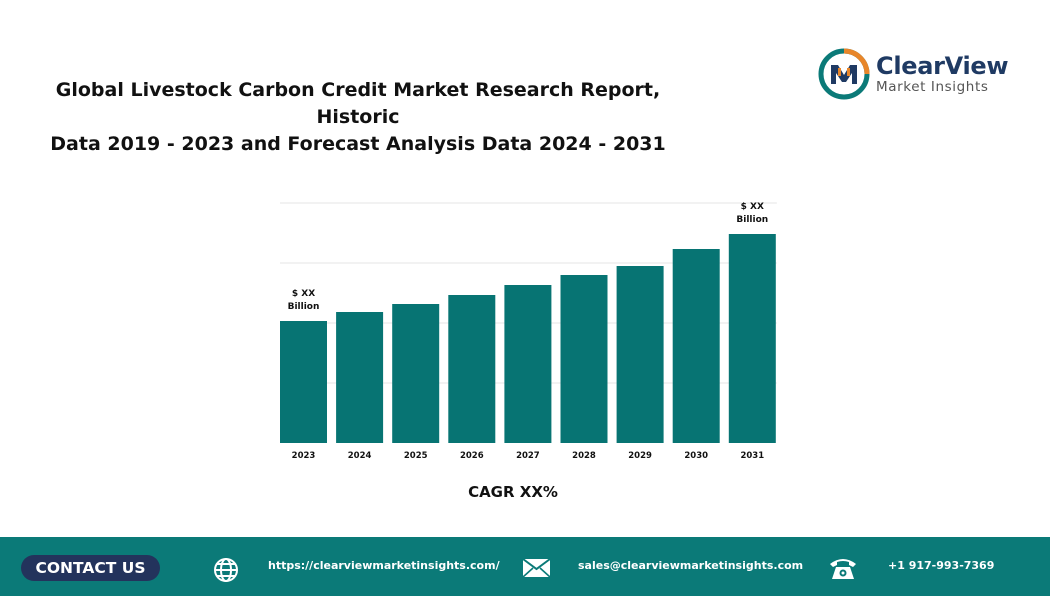 The height and width of the screenshot is (600, 1050). I want to click on x-tick-label-2024: 2024, so click(360, 456).